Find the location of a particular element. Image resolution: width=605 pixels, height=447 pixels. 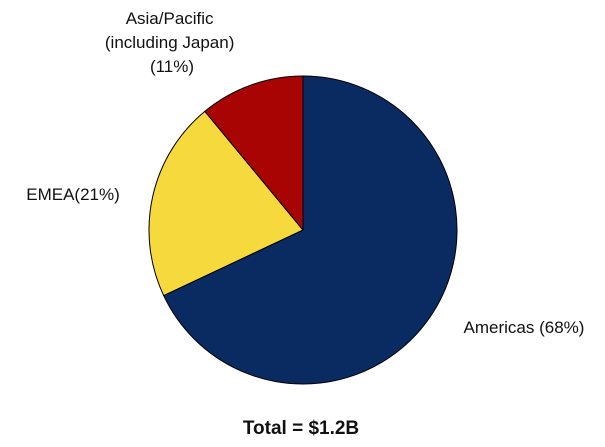

slice-asia-pacific is located at coordinates (254, 153).